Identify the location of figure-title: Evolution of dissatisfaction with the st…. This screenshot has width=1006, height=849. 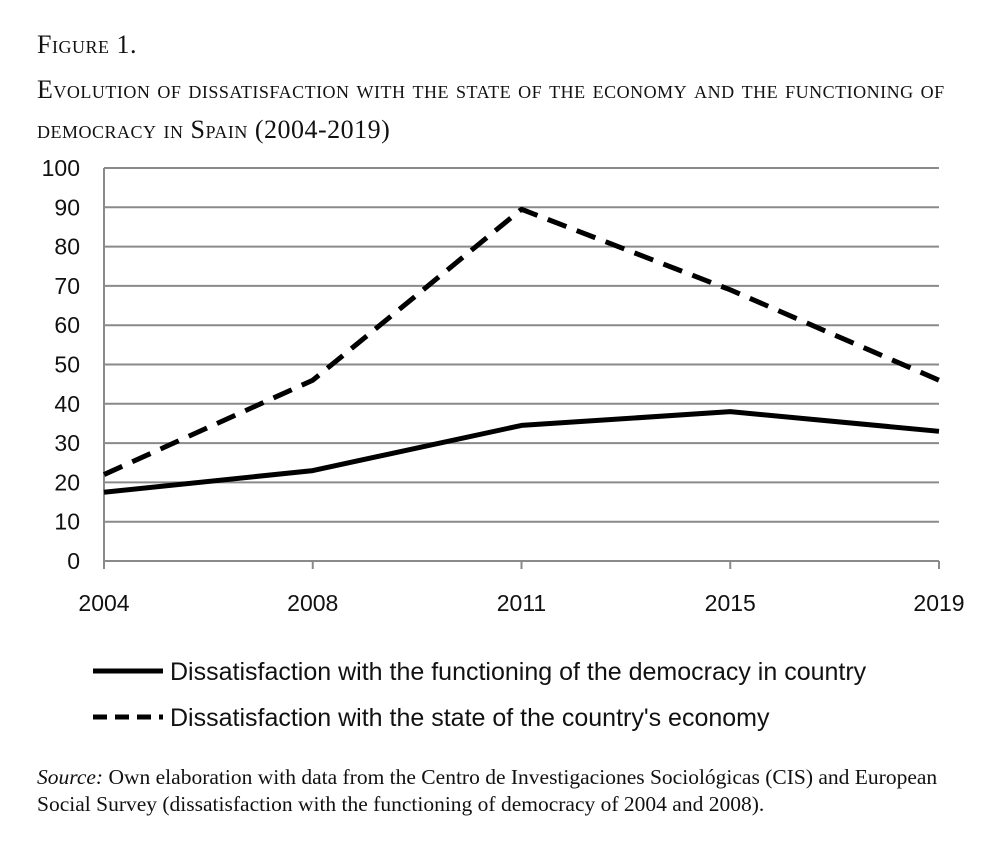
(491, 109).